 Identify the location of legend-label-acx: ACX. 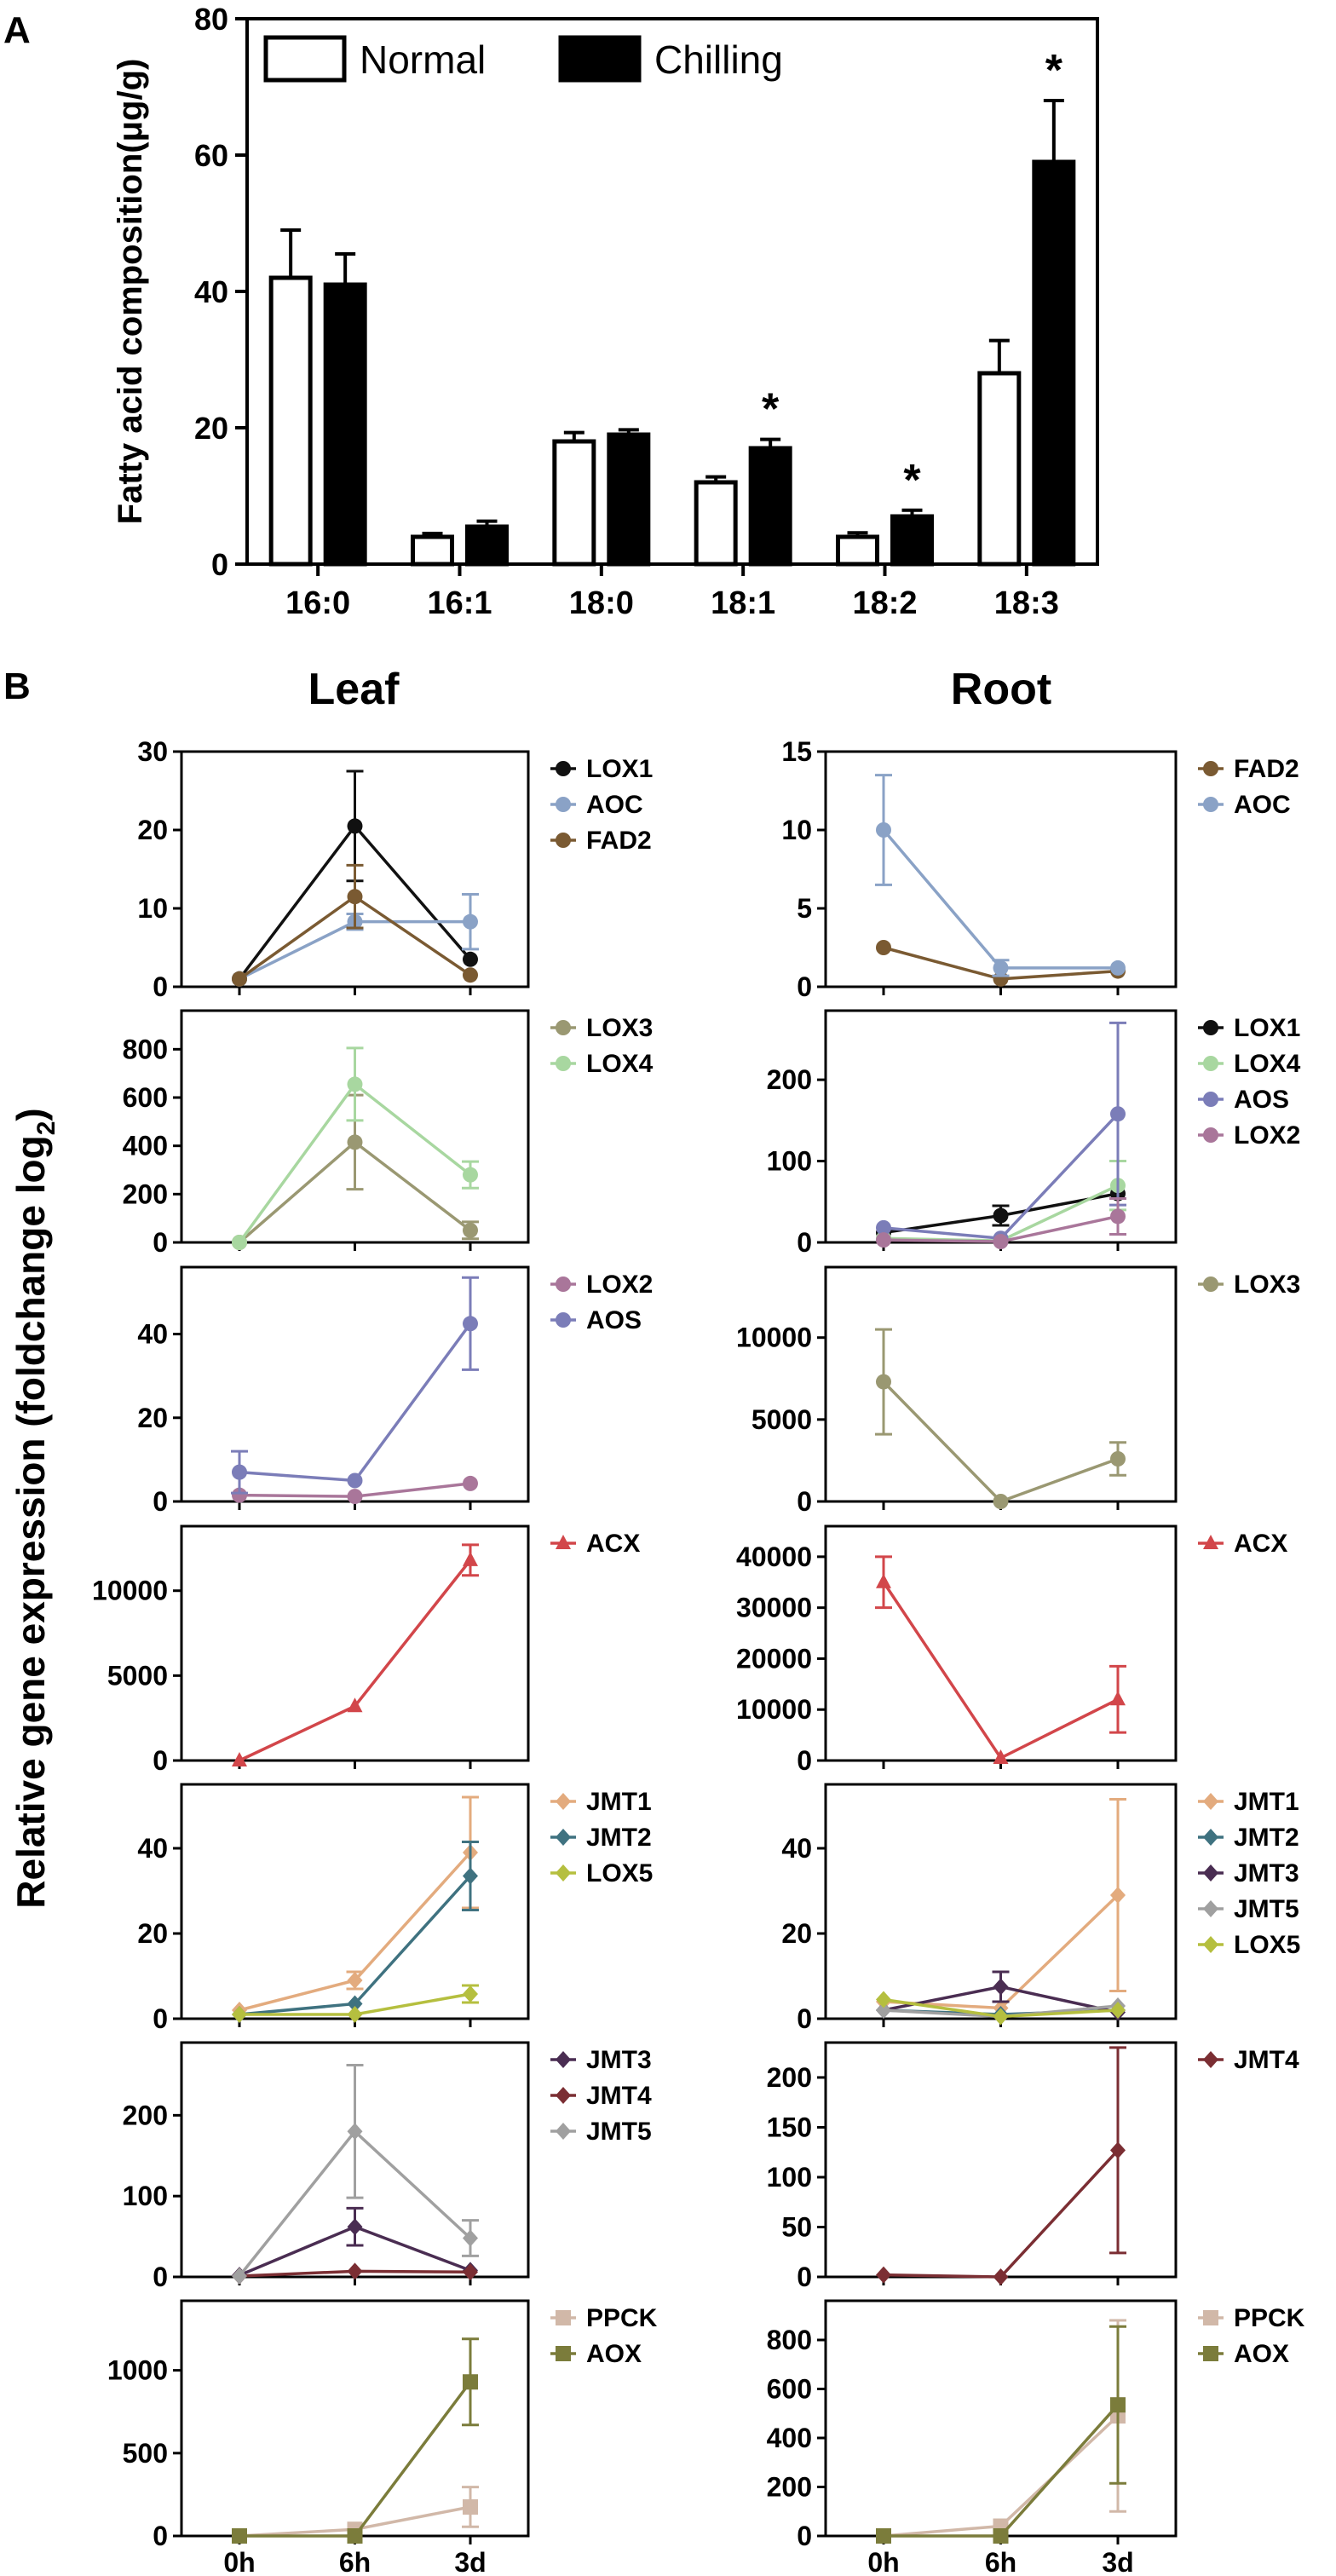
(1260, 1544).